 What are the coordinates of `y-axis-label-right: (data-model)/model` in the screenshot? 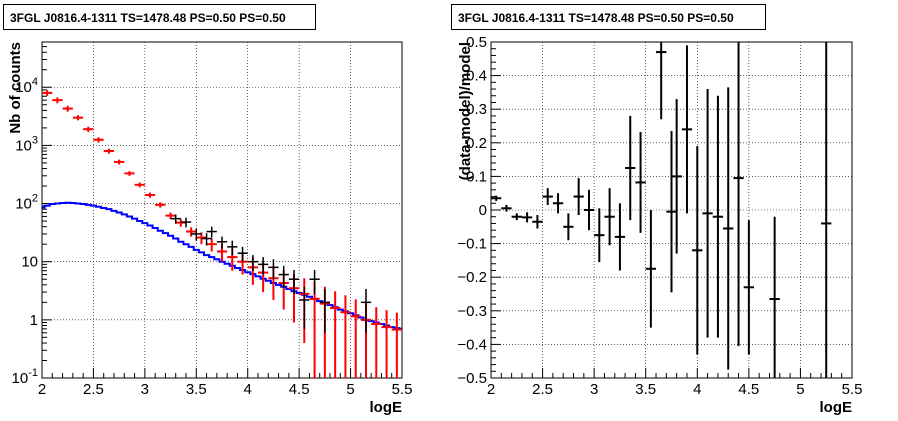 It's located at (465, 111).